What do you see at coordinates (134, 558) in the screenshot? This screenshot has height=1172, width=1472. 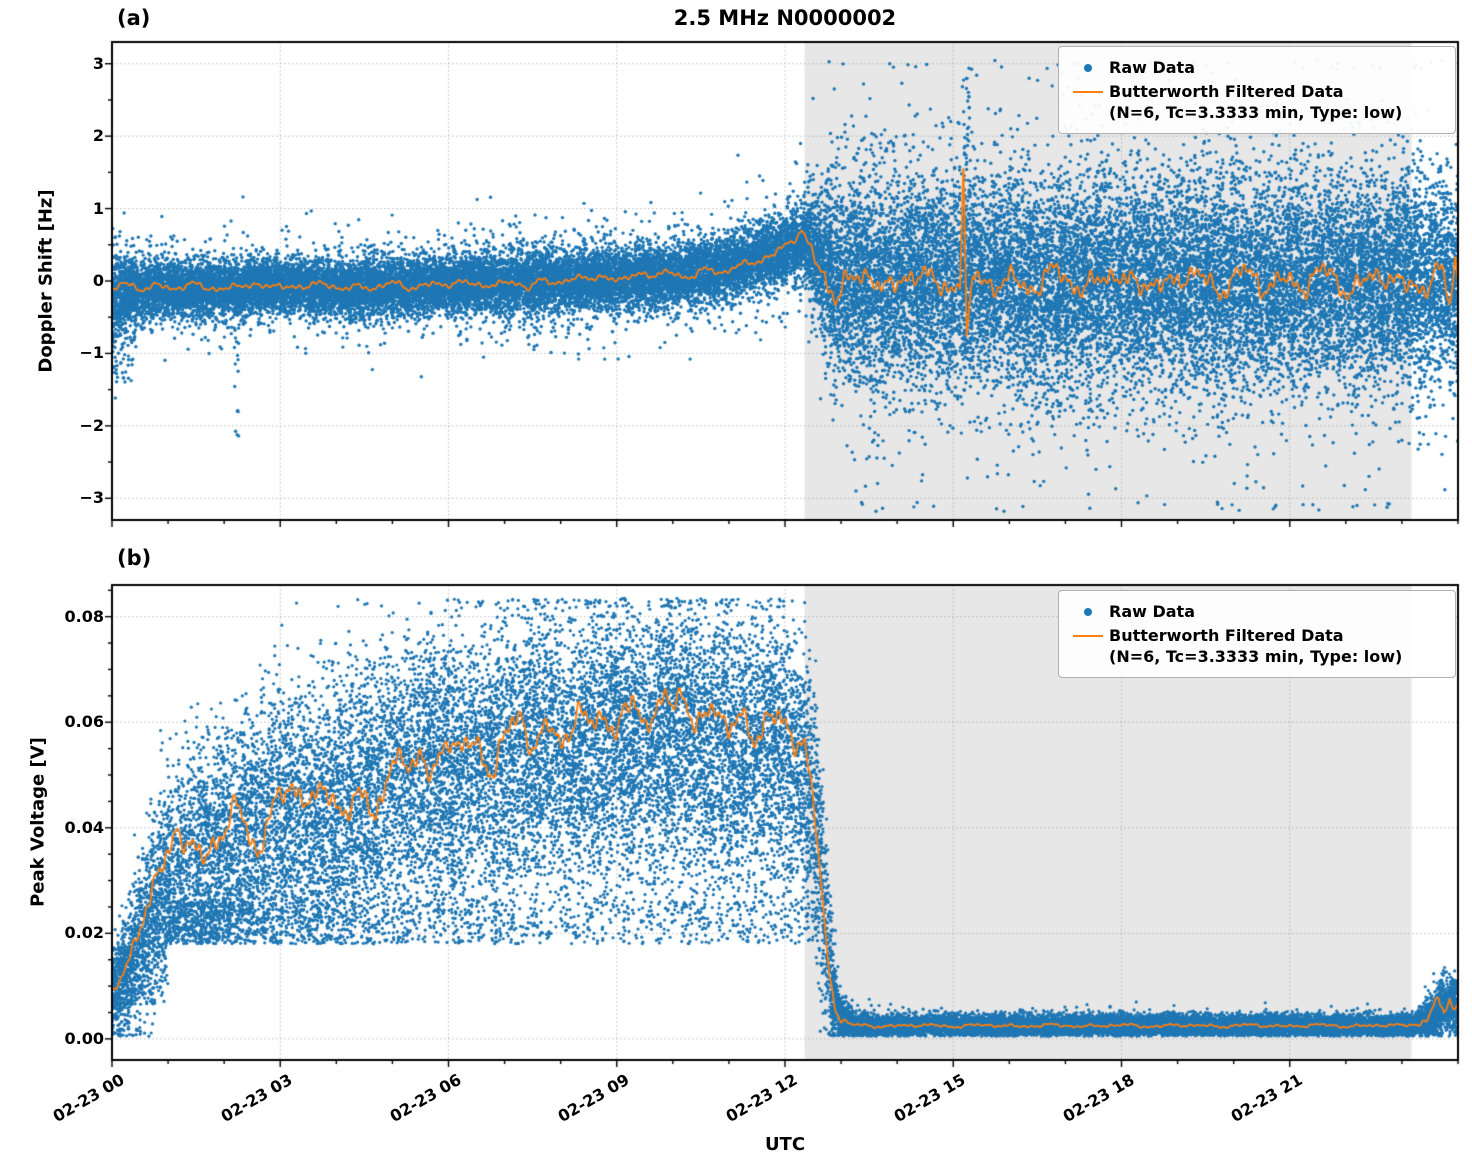 I see `panel-b-label: (b)` at bounding box center [134, 558].